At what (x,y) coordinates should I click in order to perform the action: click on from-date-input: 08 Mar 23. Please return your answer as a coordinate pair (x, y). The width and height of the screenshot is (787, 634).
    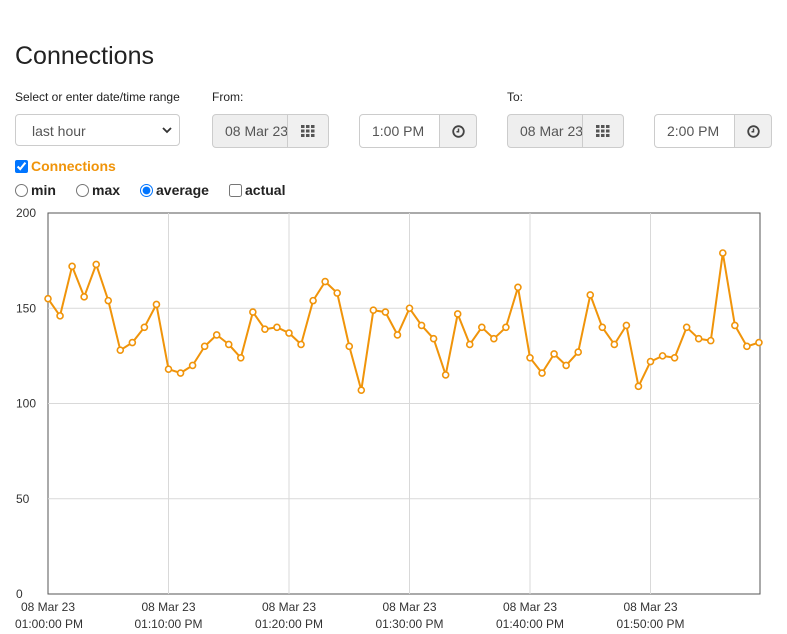
    Looking at the image, I should click on (250, 131).